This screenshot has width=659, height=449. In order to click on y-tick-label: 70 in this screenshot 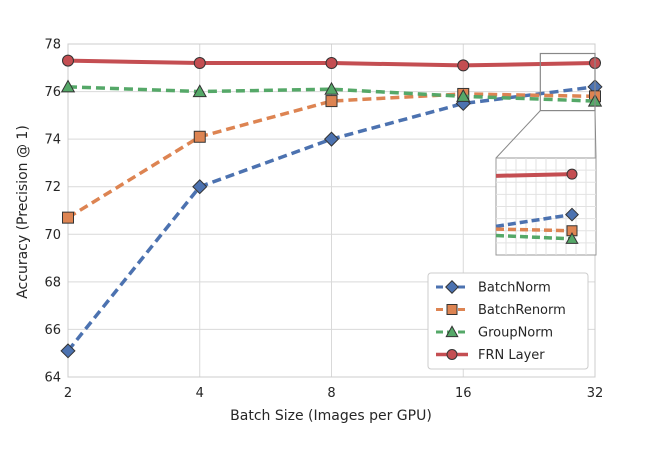, I will do `click(52, 235)`.